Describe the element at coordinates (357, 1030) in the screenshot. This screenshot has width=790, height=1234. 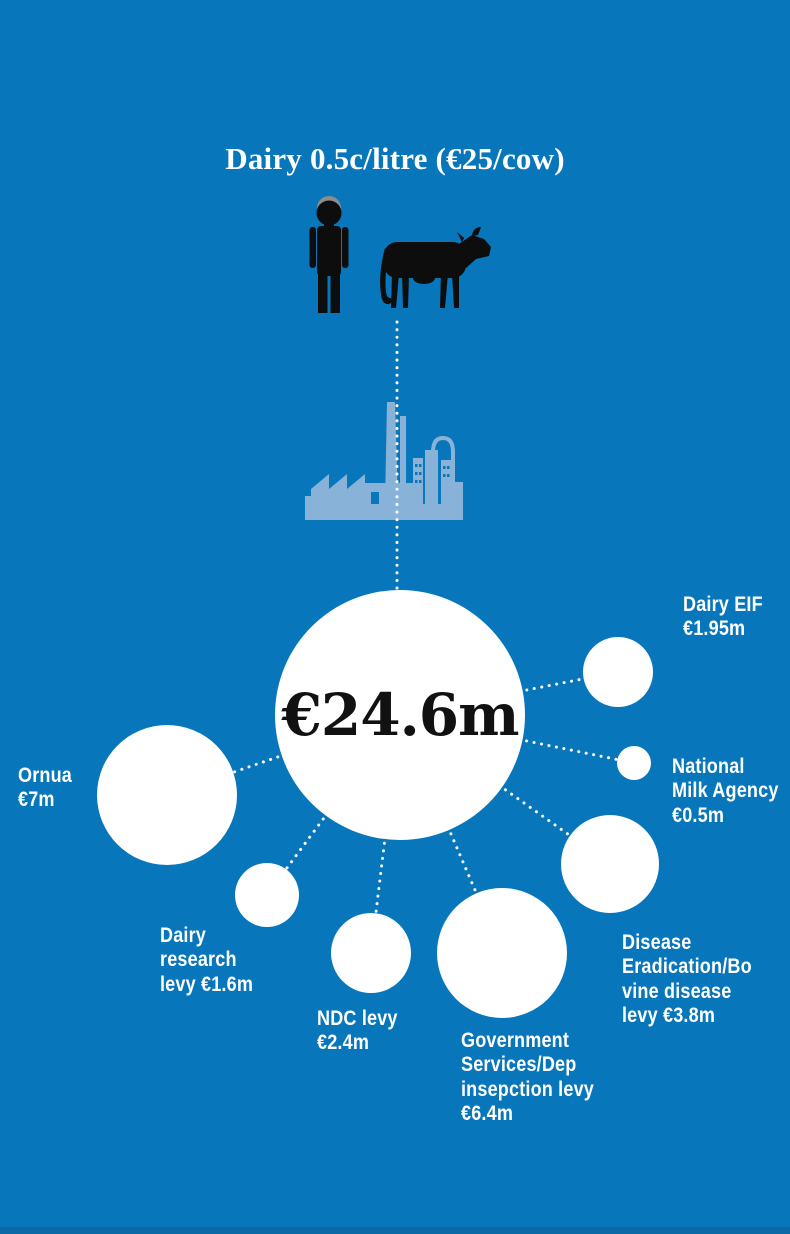
I see `label-ndc-levy: NDC levy €2.4m` at that location.